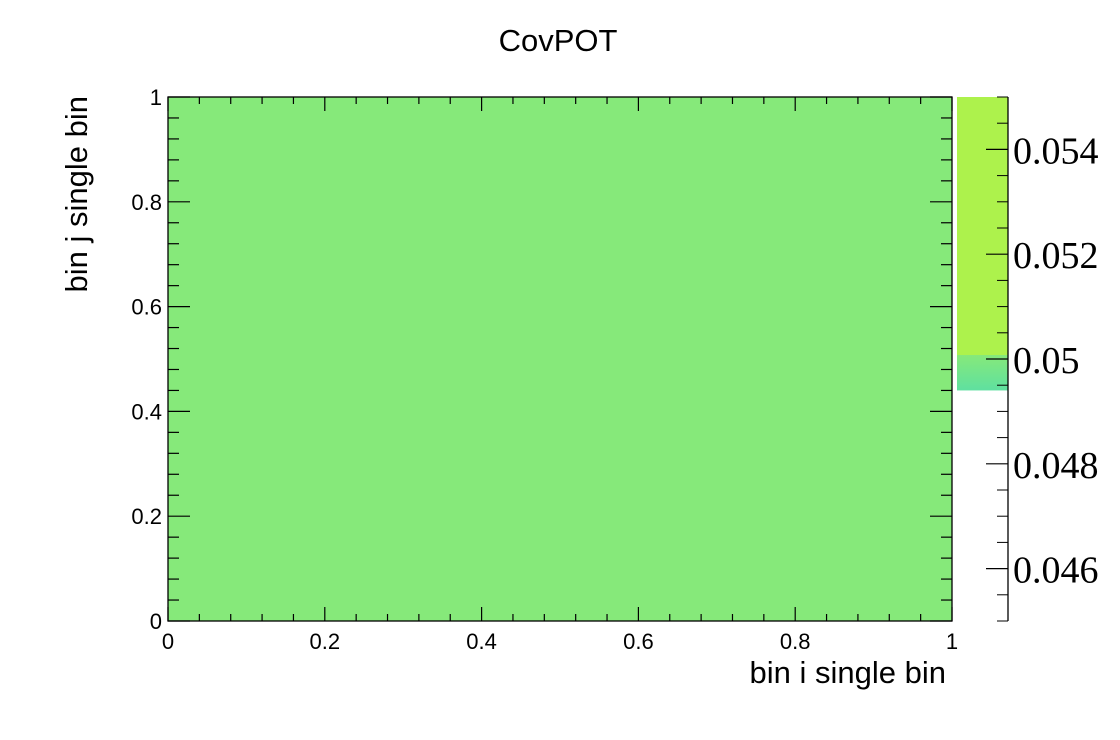 The image size is (1120, 740). Describe the element at coordinates (795, 641) in the screenshot. I see `x-tick-label: 0.8` at that location.